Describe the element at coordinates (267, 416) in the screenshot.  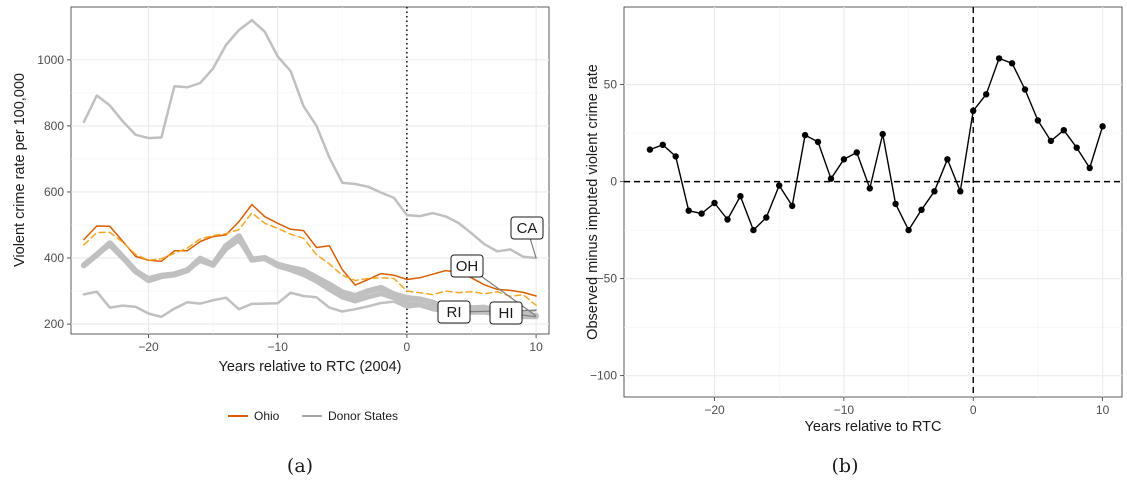
I see `legend-label-0: Ohio` at that location.